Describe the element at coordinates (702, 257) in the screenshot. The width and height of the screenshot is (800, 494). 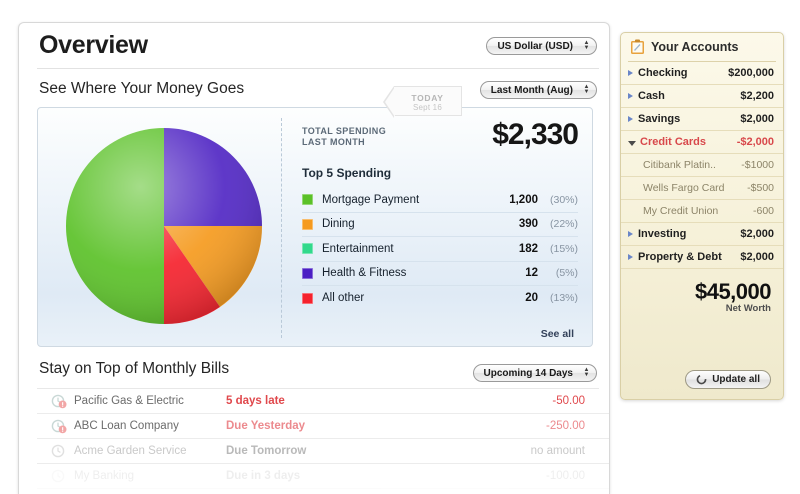
I see `account-row: Property & Debt $2,000` at that location.